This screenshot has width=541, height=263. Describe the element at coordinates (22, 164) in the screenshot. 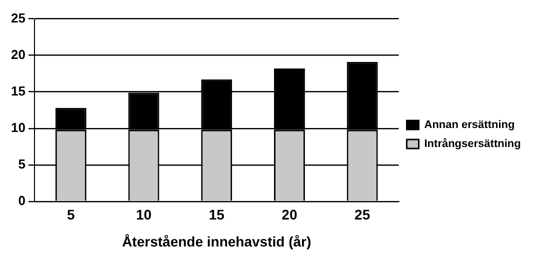

I see `y-tick-label: 5` at that location.